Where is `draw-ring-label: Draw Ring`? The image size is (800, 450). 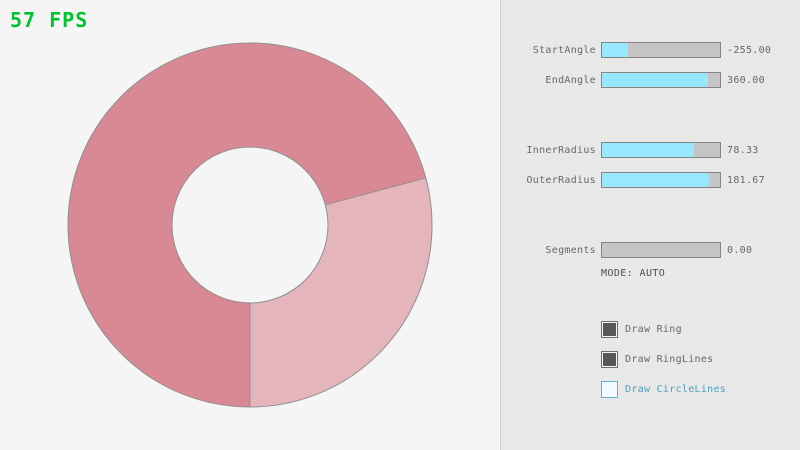
draw-ring-label: Draw Ring is located at coordinates (653, 329).